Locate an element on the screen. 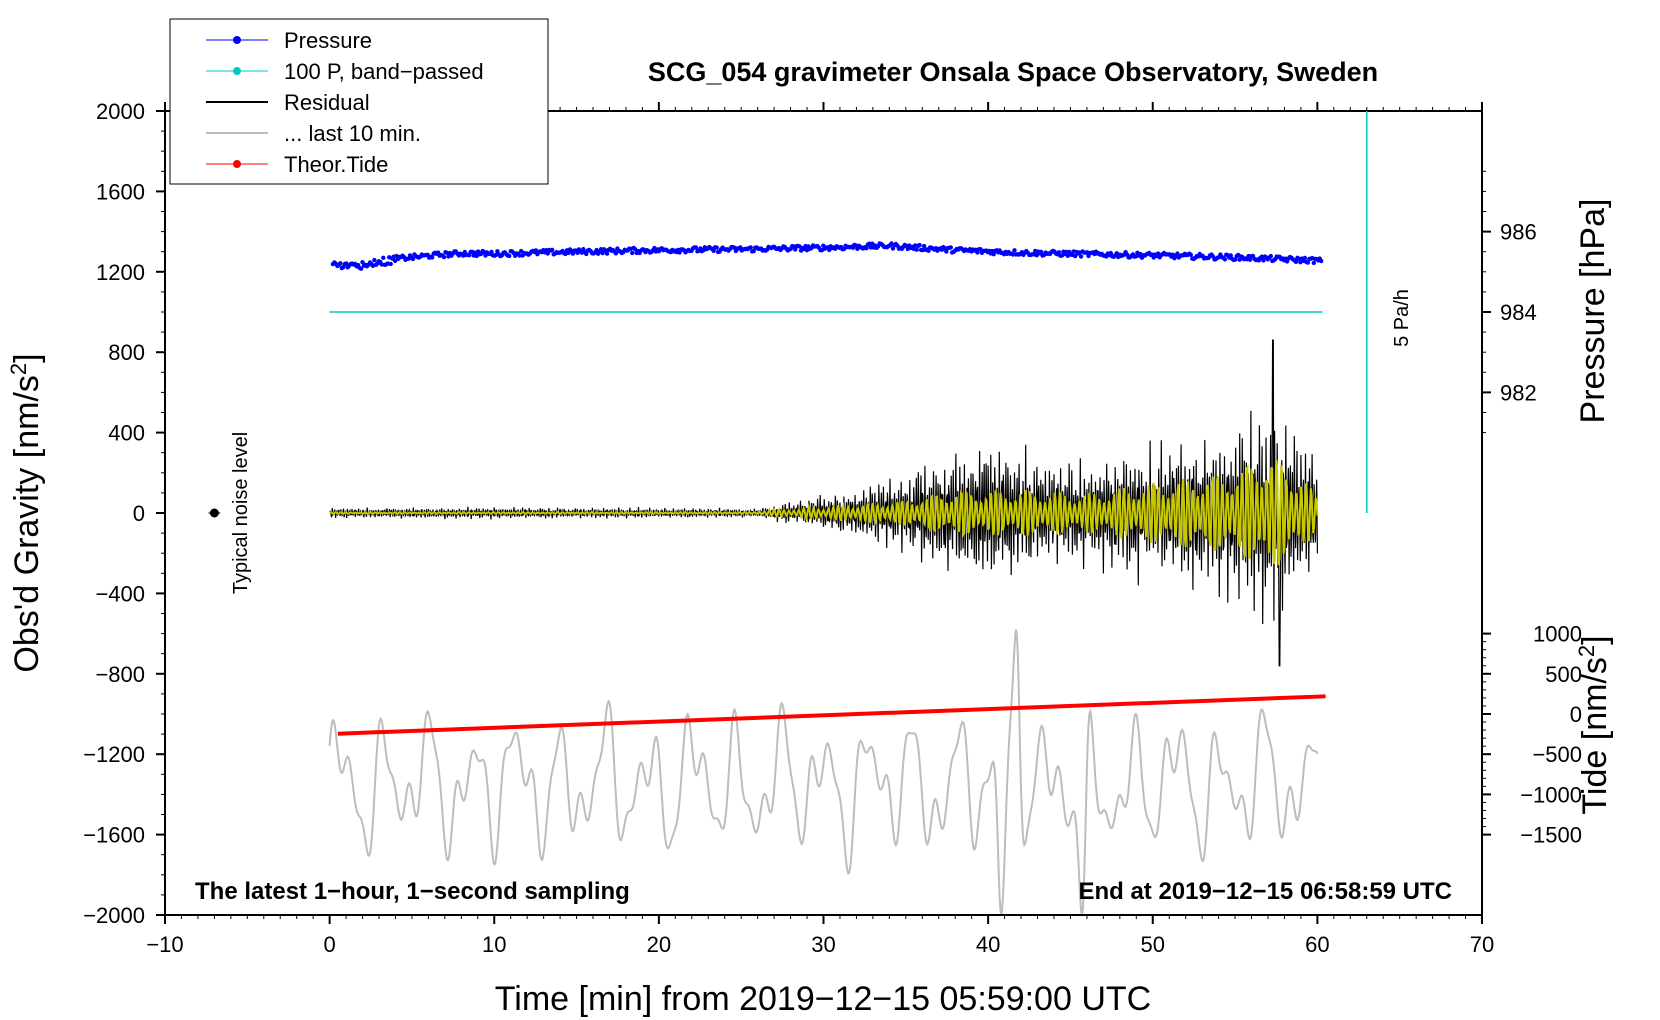 The image size is (1660, 1020). legend-dot-bandpassed is located at coordinates (237, 71).